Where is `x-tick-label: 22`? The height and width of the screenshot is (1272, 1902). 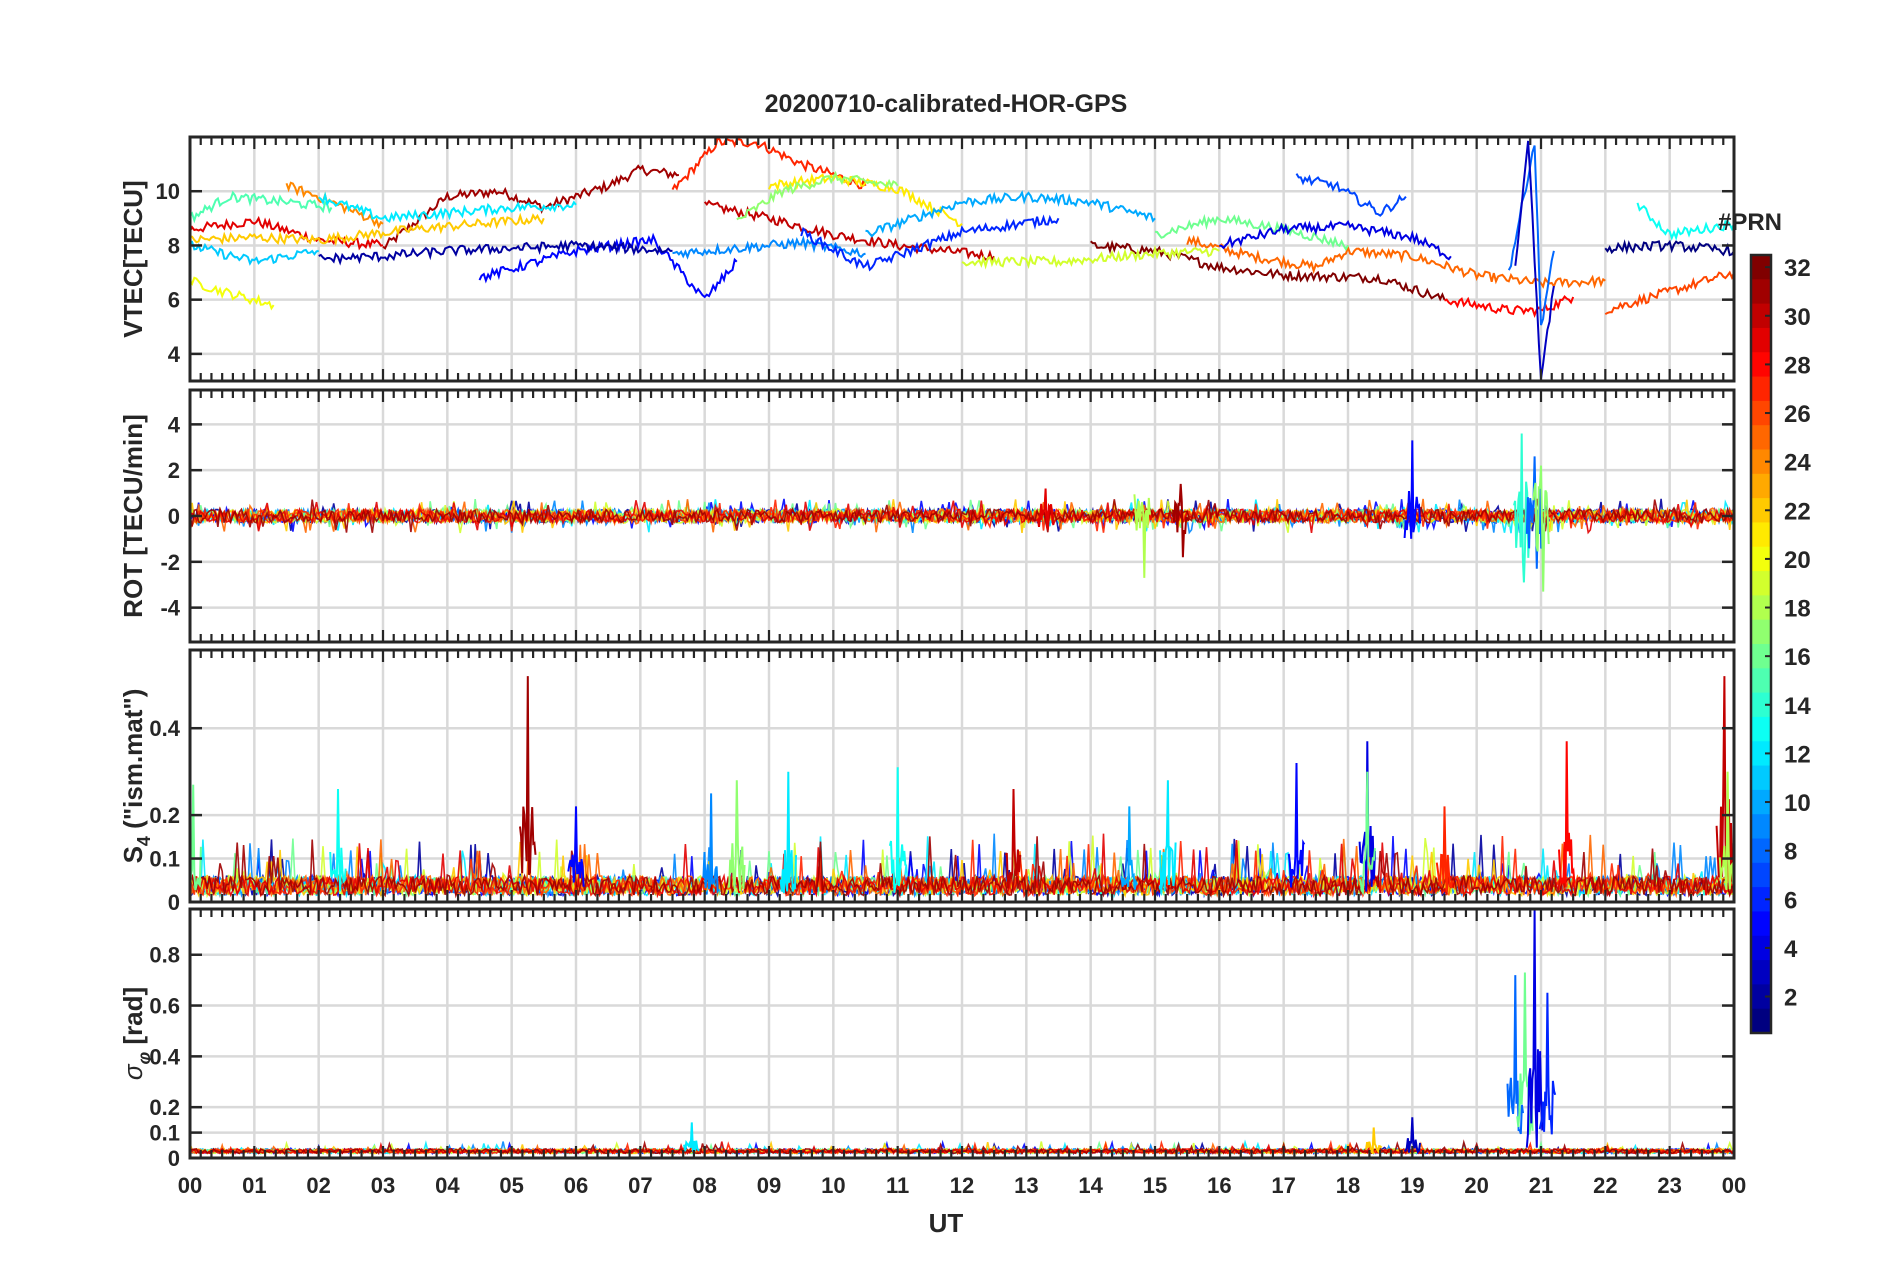
x-tick-label: 22 is located at coordinates (1605, 1185).